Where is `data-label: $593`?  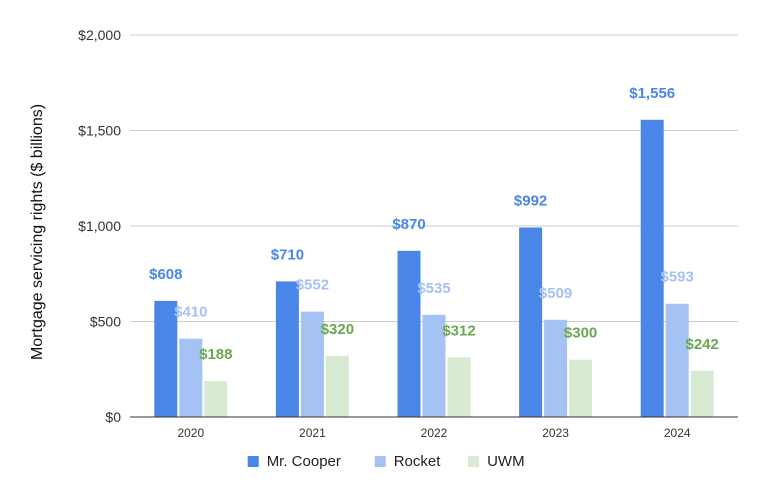
data-label: $593 is located at coordinates (677, 277).